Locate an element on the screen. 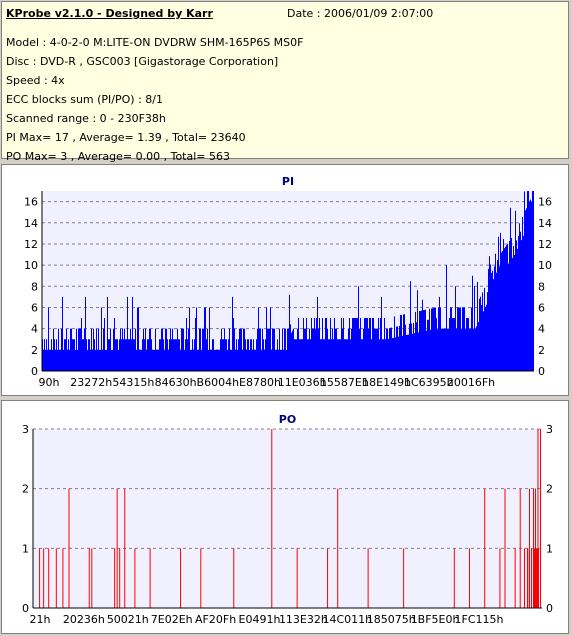 Image resolution: width=572 pixels, height=636 pixels. pi-ytick-left: 10 is located at coordinates (31, 265).